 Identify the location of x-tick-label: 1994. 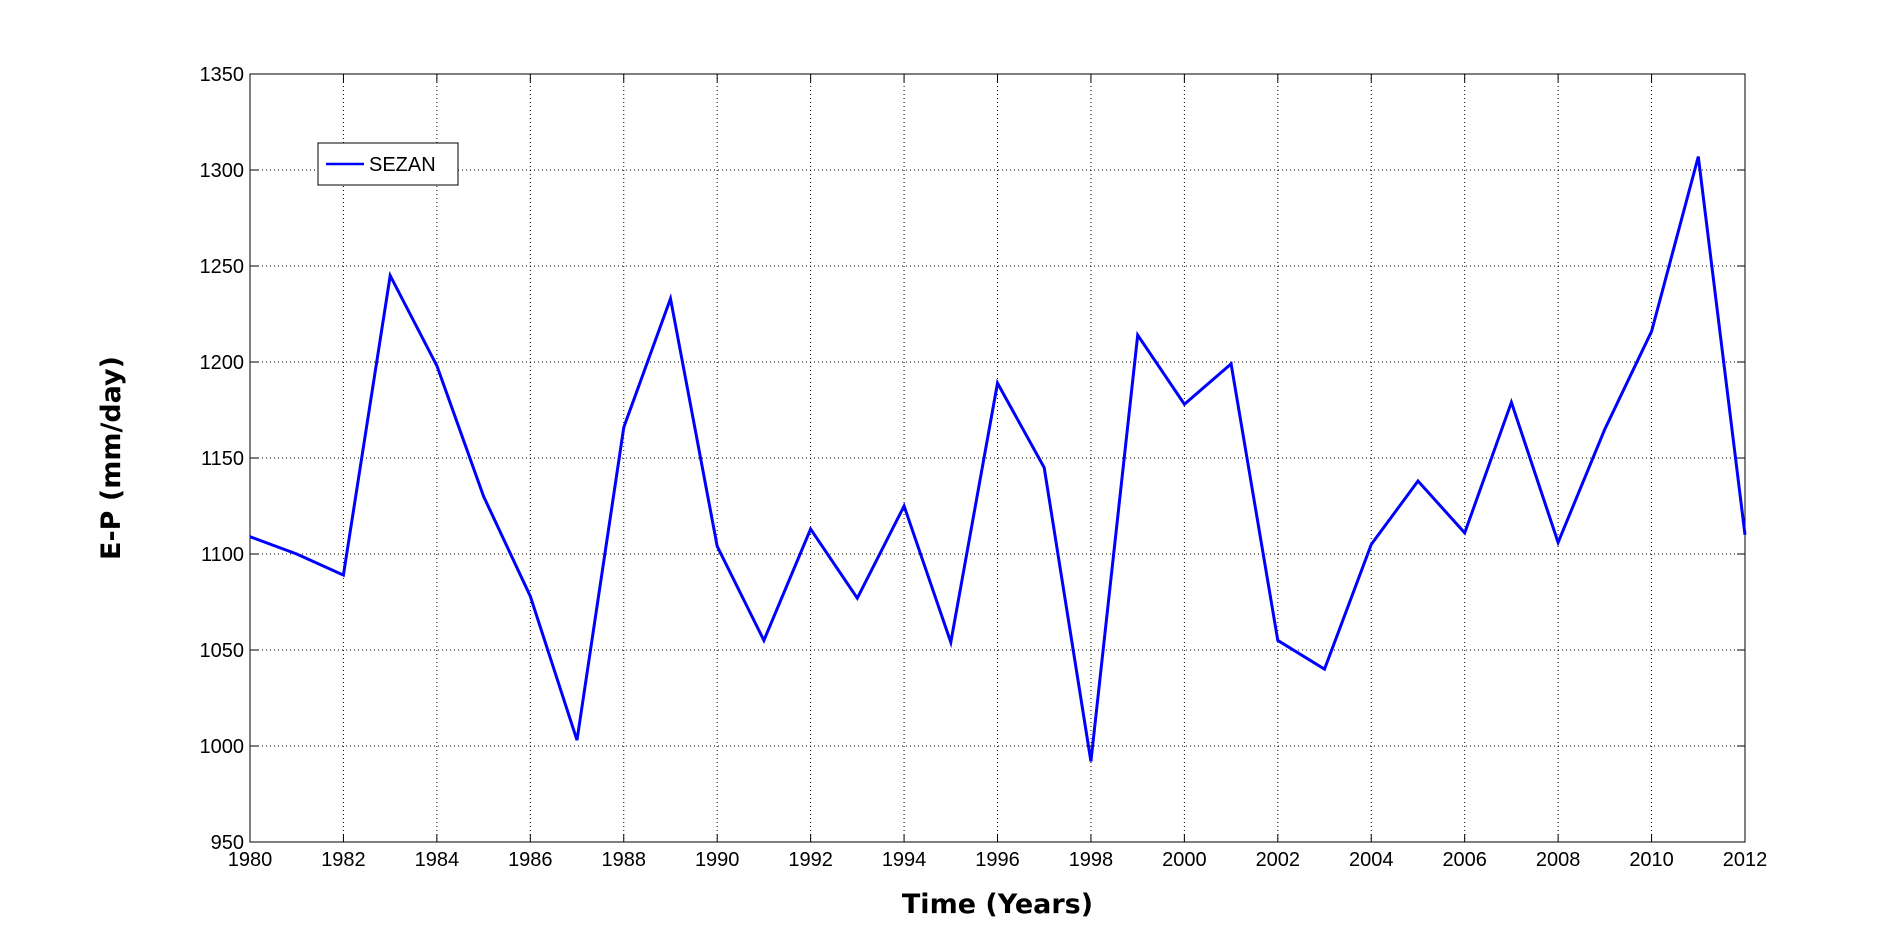
(904, 860).